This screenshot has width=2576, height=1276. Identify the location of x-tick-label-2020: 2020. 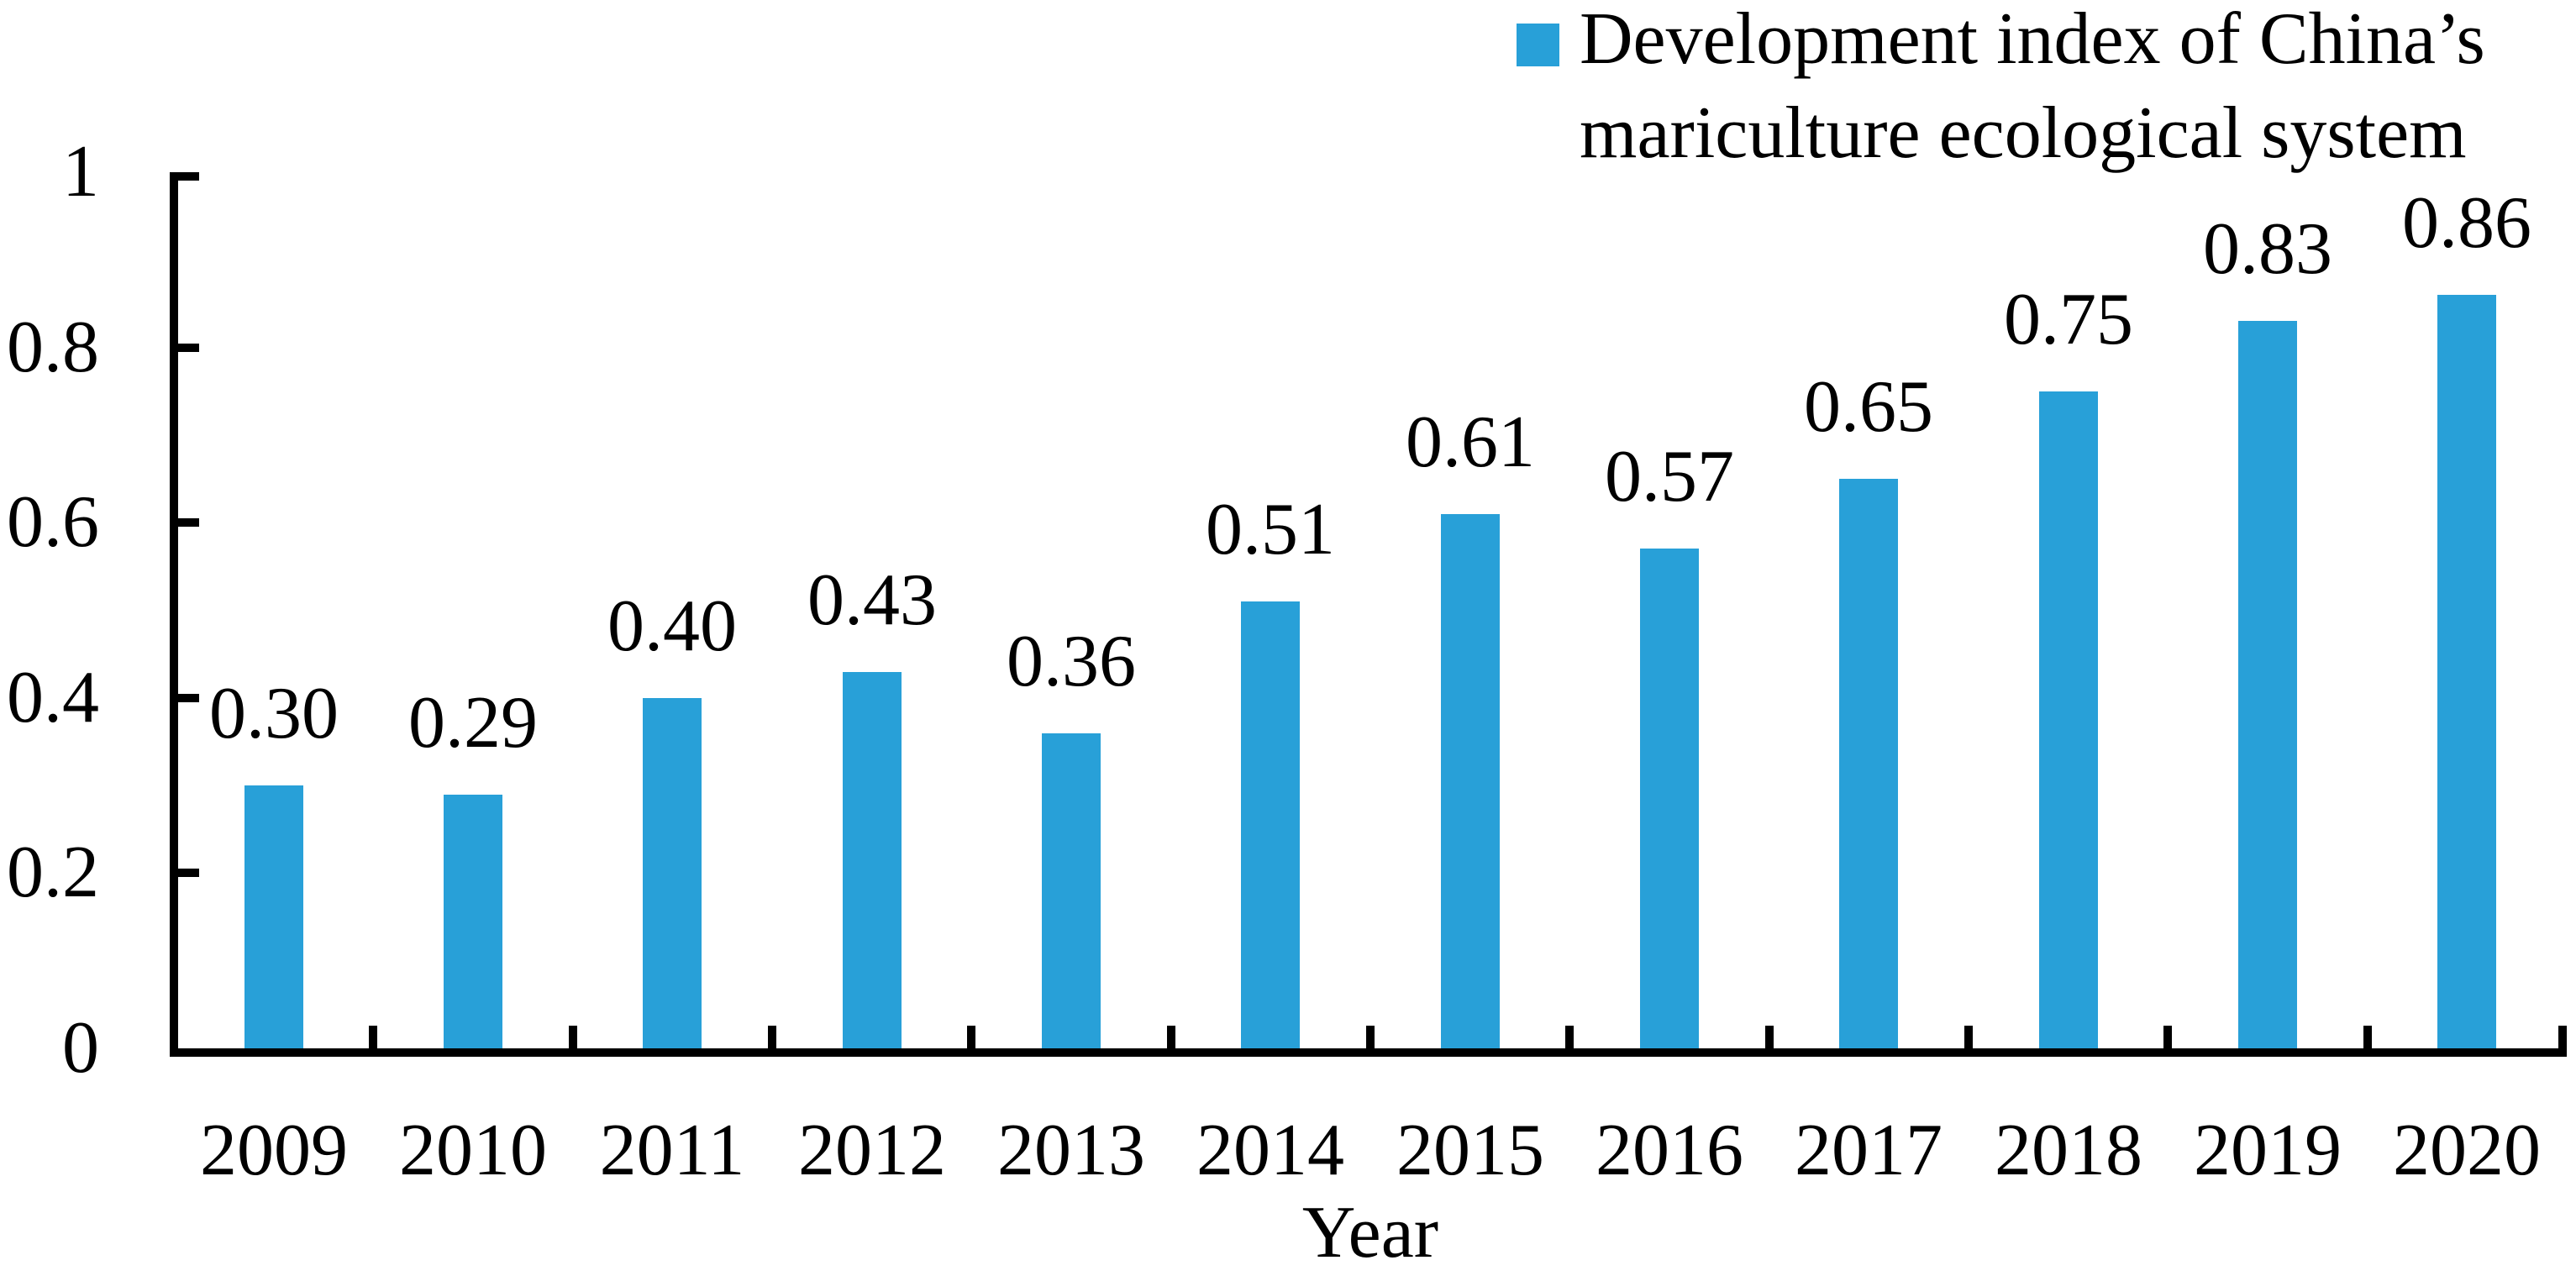
(2467, 1150).